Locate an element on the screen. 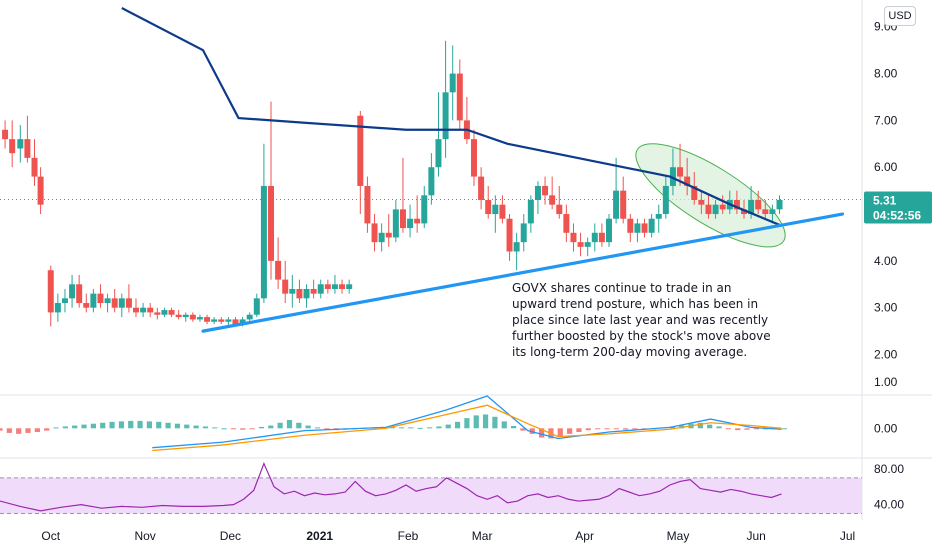 The height and width of the screenshot is (550, 932). rsi-line is located at coordinates (391, 486).